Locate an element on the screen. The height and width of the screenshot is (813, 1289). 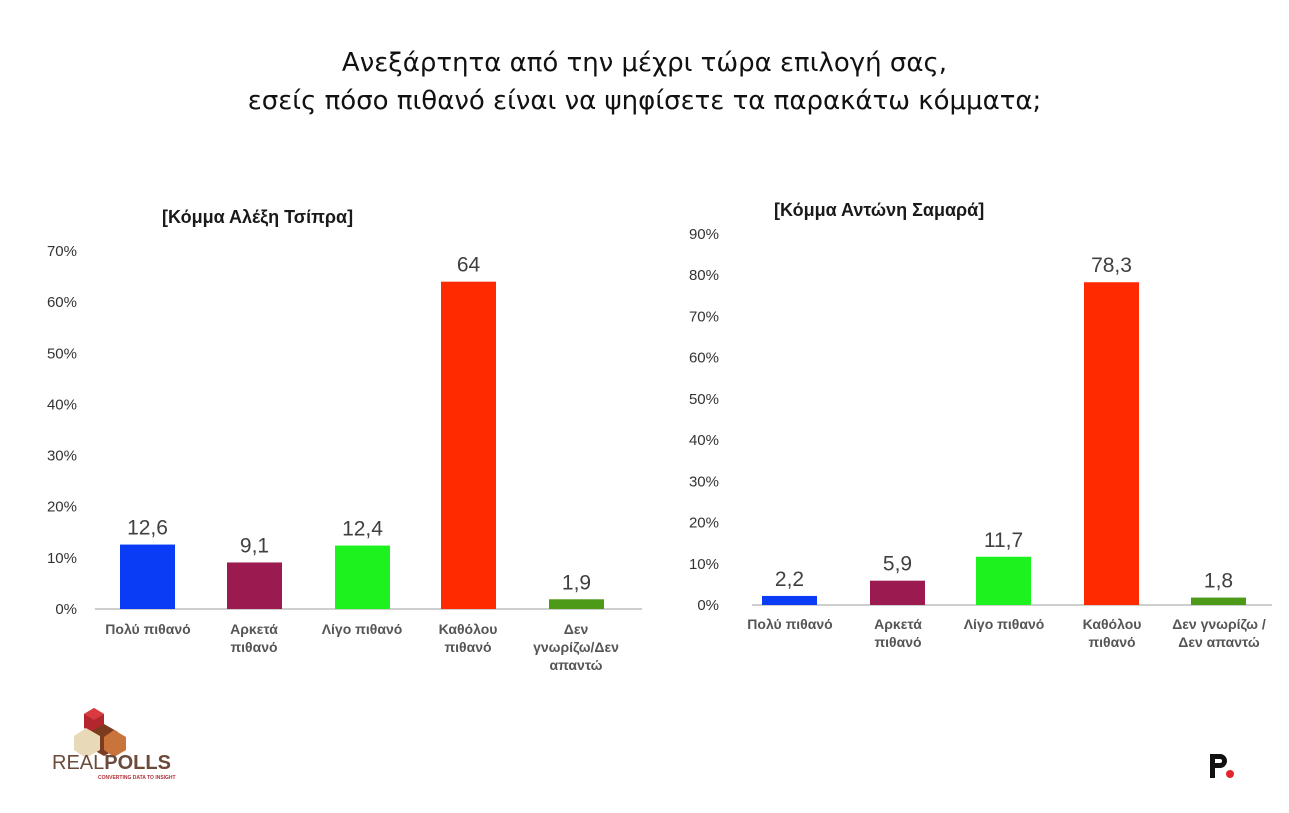
p-dot-logo-icon is located at coordinates (1222, 766).